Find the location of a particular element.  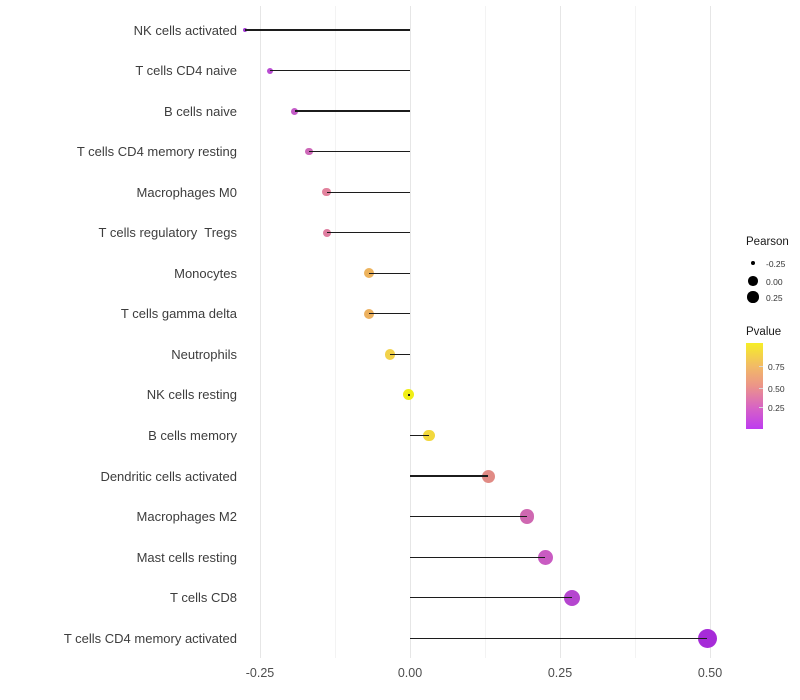

color-legend-title: Pvalue is located at coordinates (764, 332).